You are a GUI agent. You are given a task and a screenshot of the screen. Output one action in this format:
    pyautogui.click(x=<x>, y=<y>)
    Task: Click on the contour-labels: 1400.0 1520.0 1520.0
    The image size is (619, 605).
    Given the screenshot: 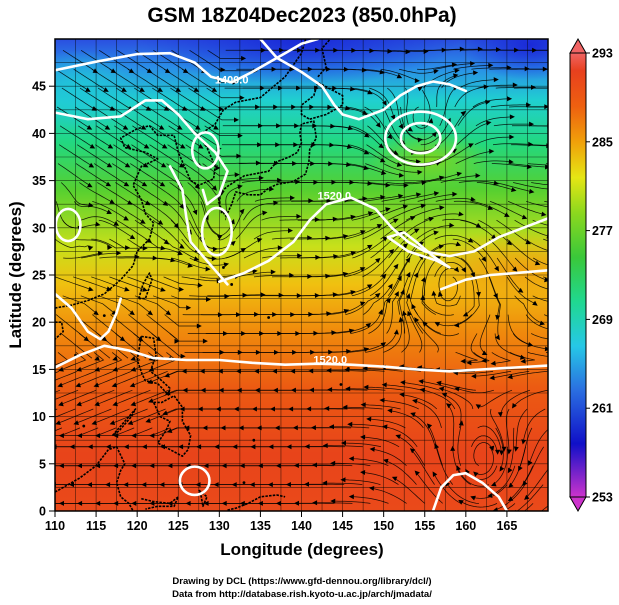 What is the action you would take?
    pyautogui.click(x=283, y=220)
    